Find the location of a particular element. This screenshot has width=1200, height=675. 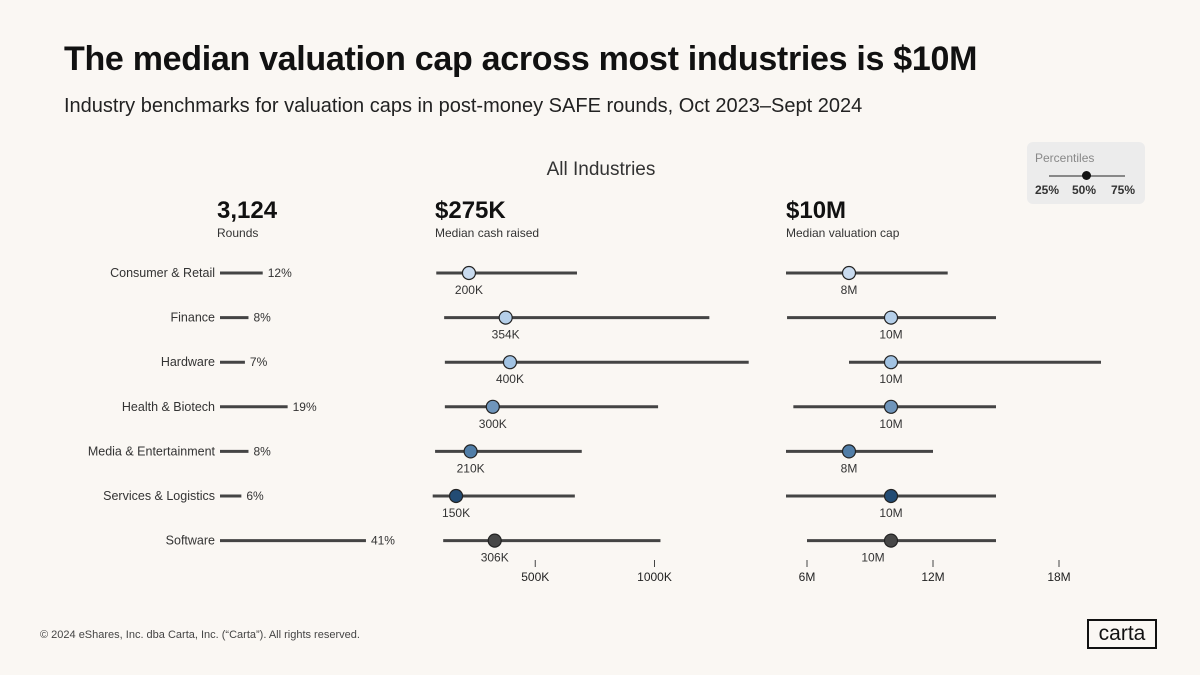

rounds-share-label: 41% is located at coordinates (383, 541).